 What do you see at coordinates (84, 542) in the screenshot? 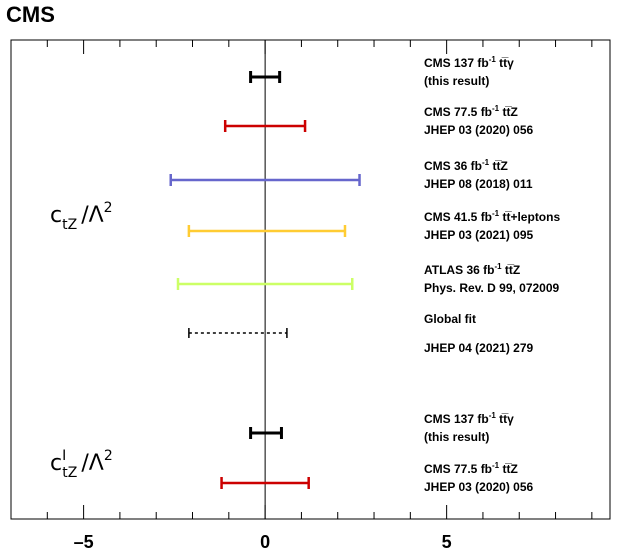
I see `x-tick-label: –5` at bounding box center [84, 542].